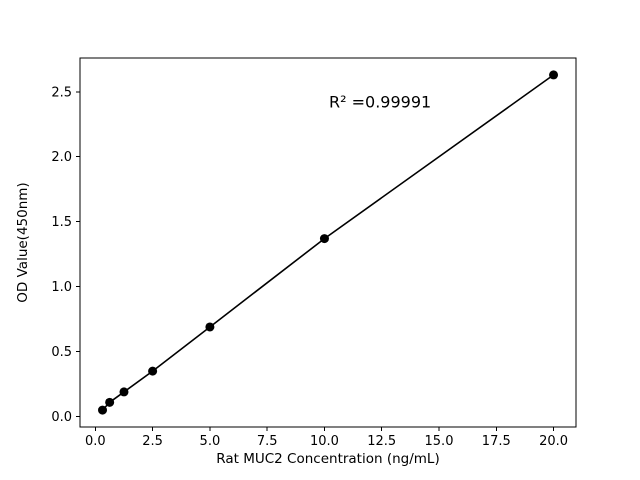  I want to click on x-tick-label: 17.5, so click(496, 441).